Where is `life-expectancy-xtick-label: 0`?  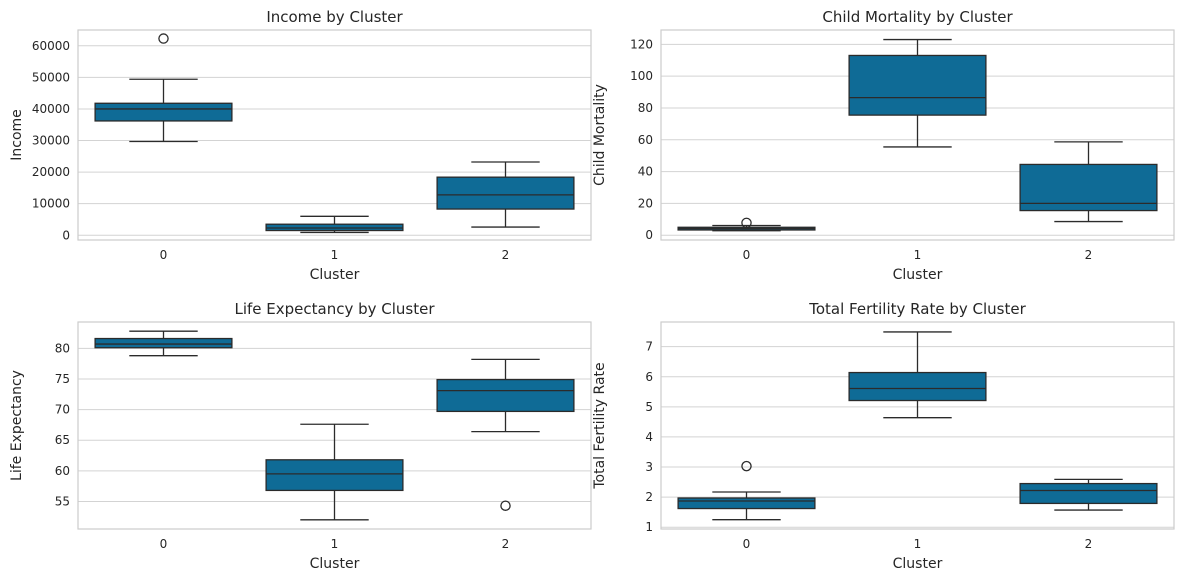 life-expectancy-xtick-label: 0 is located at coordinates (164, 544).